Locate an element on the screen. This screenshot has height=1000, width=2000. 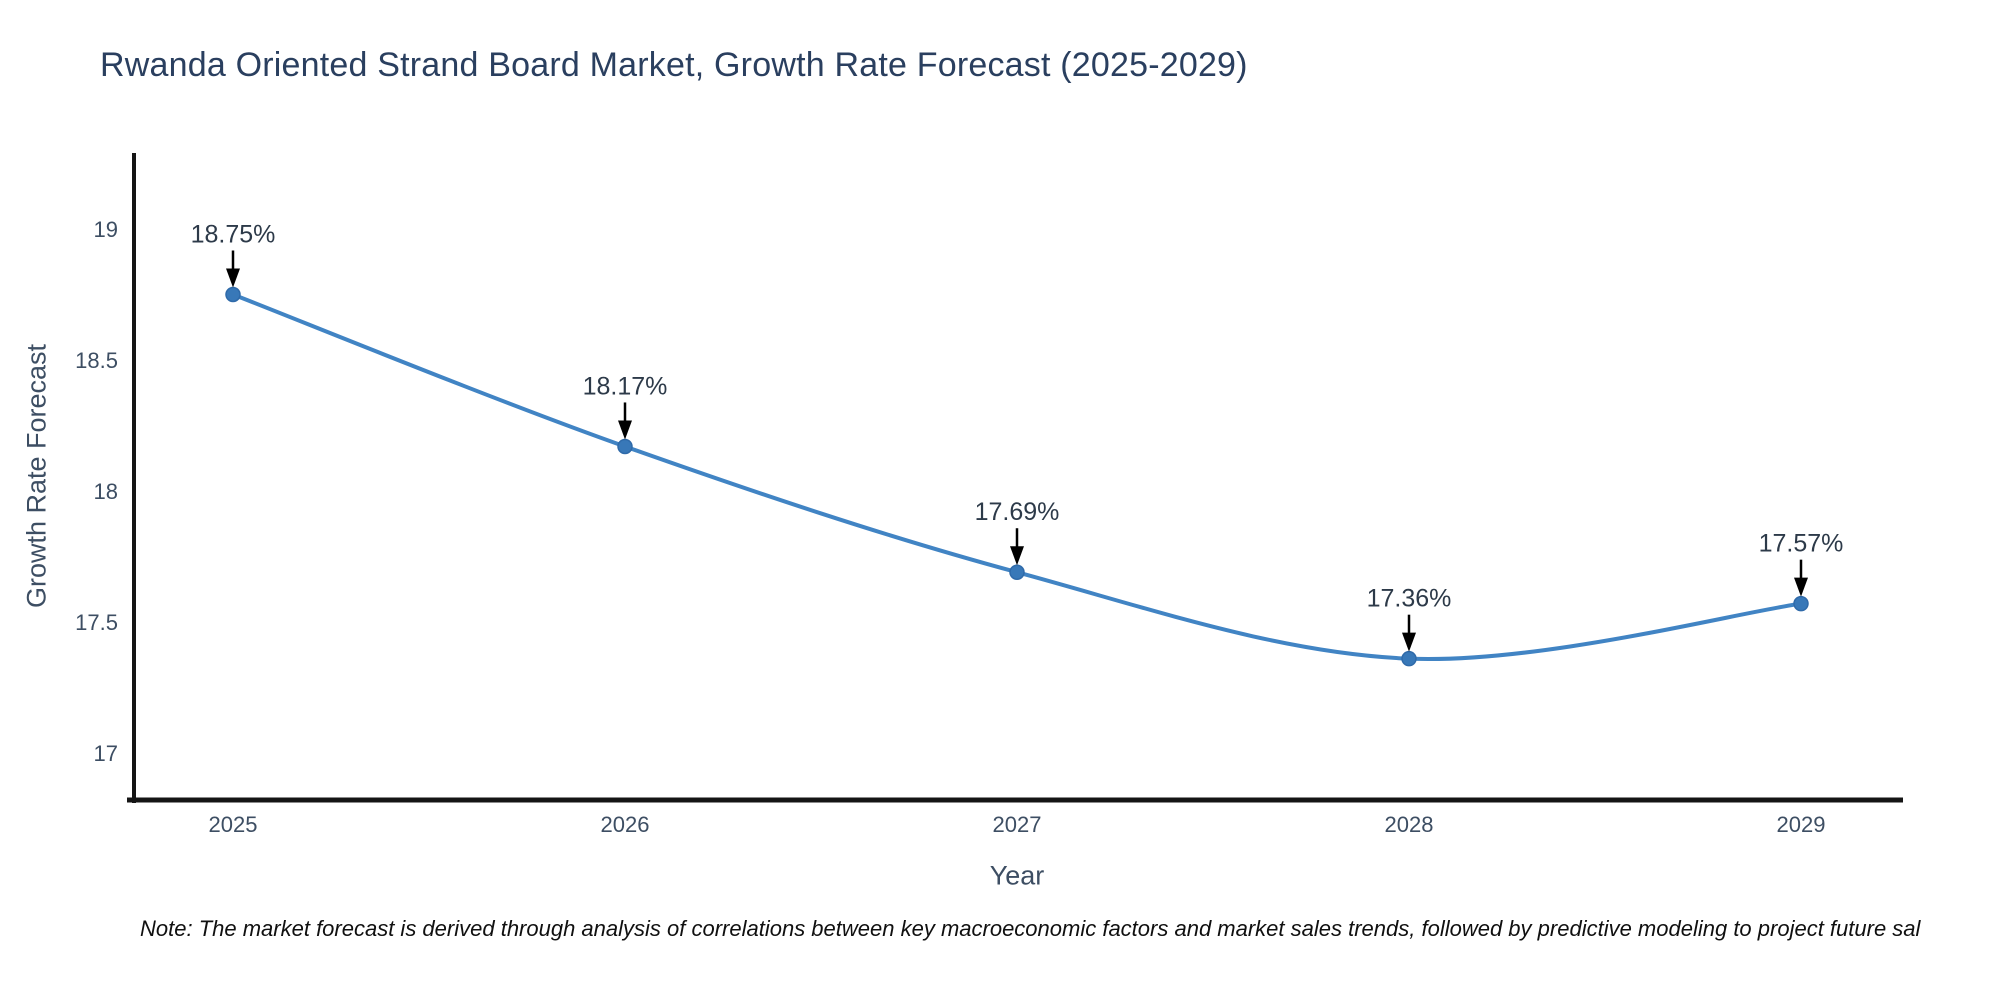
y-tick-label: 17.5 is located at coordinates (96, 622).